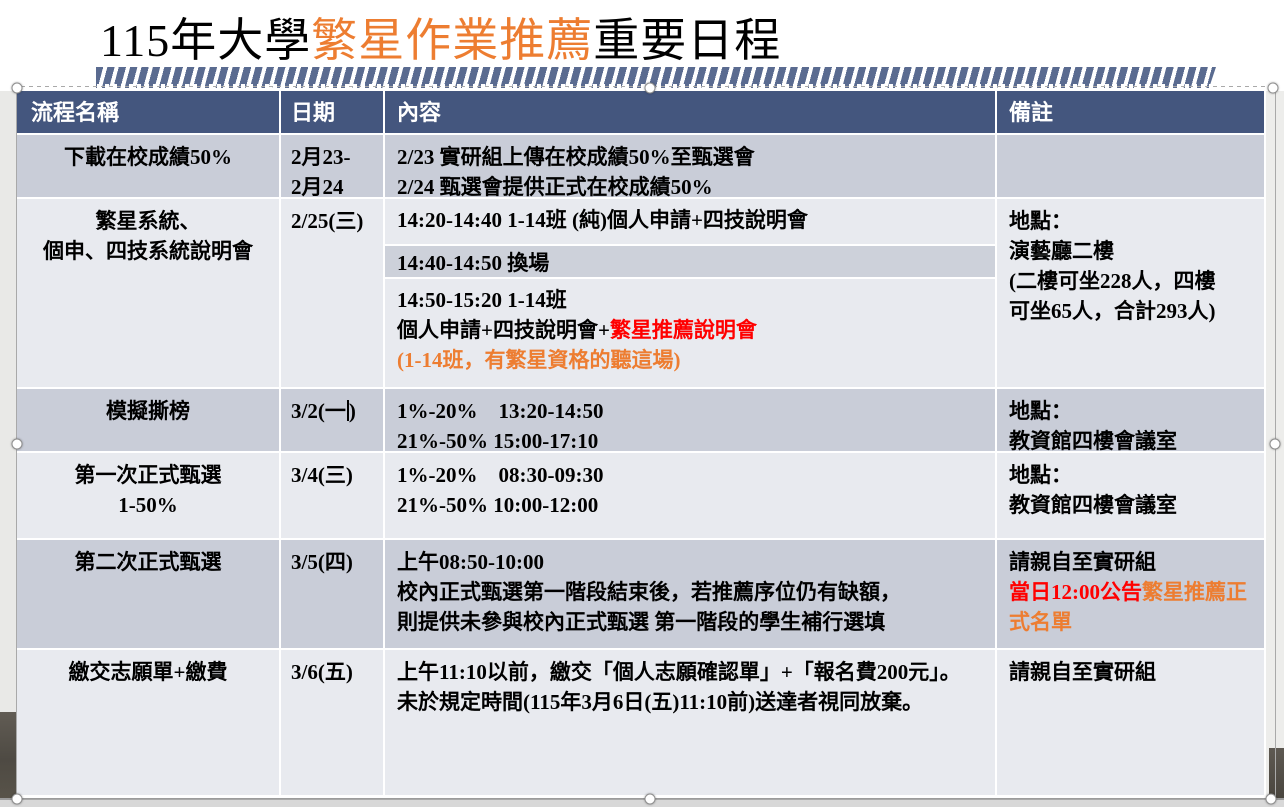 Image resolution: width=1284 pixels, height=807 pixels. I want to click on selection-handle-top-center, so click(650, 88).